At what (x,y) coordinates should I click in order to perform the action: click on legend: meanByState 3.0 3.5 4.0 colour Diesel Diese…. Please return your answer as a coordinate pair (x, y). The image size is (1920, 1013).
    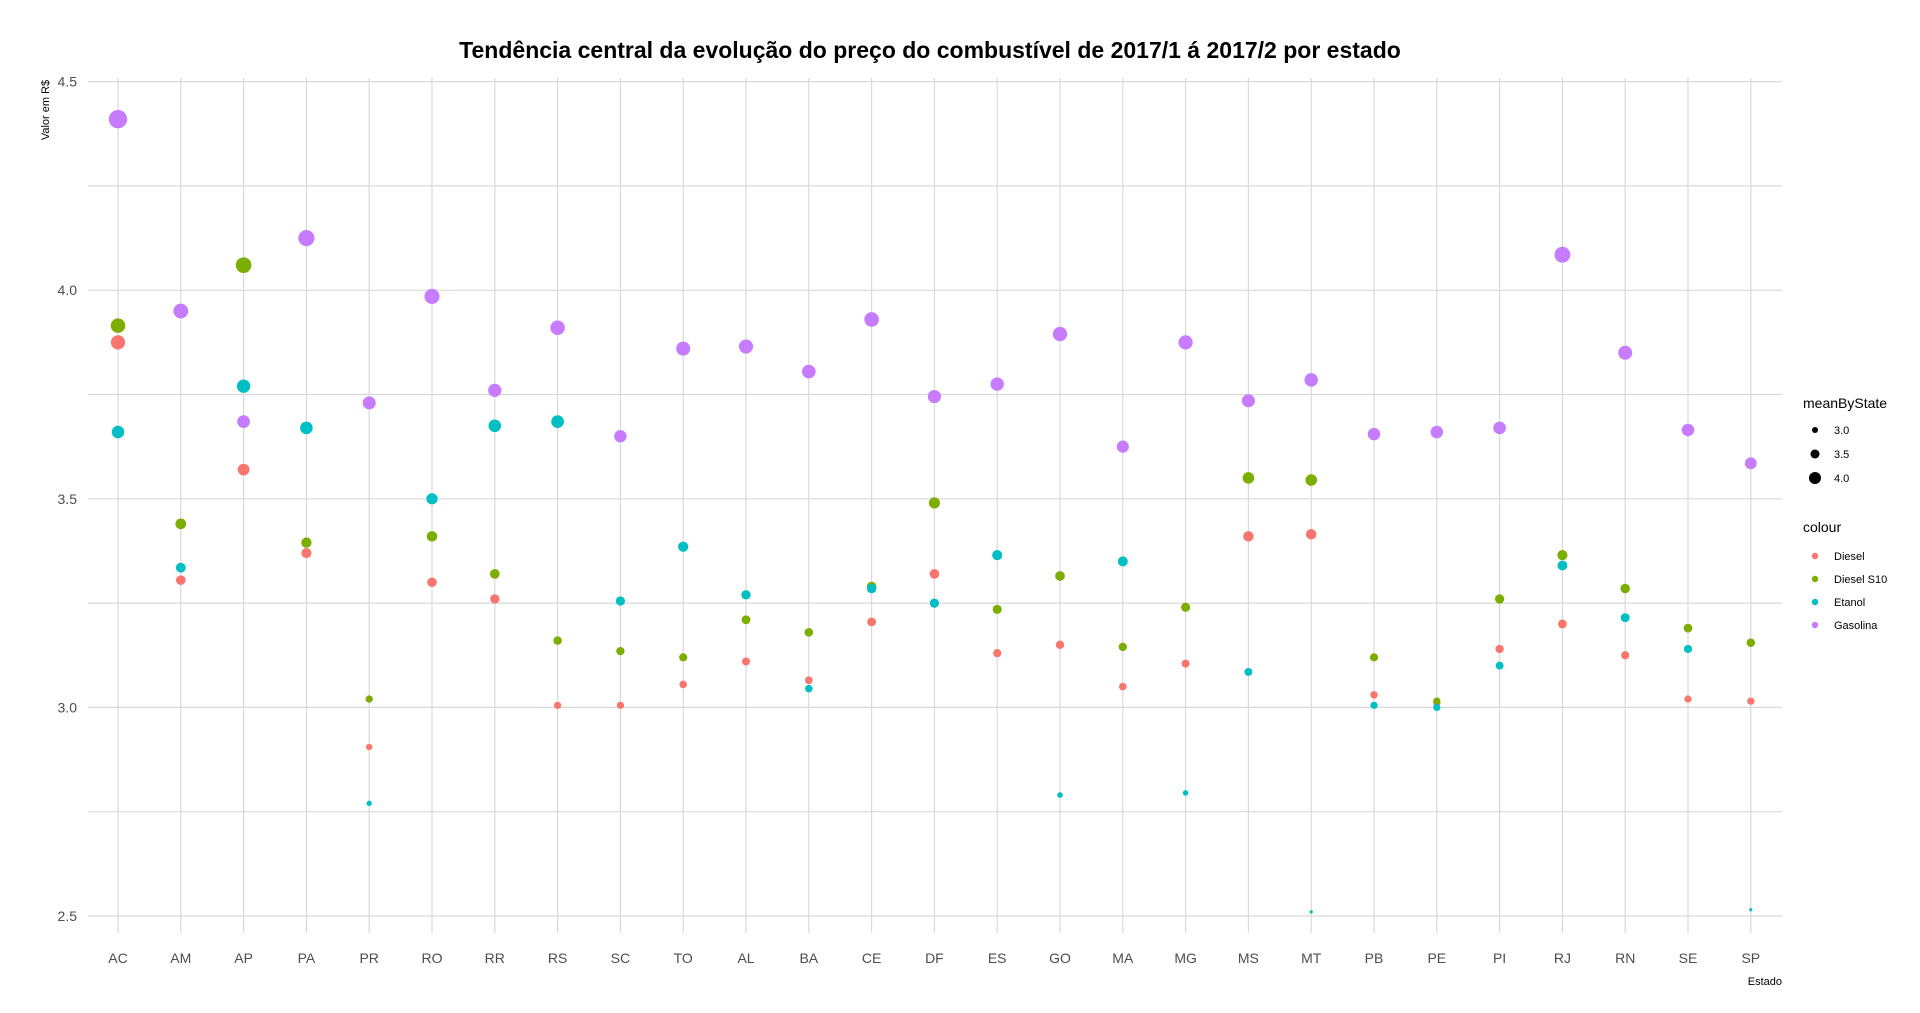
    Looking at the image, I should click on (1845, 513).